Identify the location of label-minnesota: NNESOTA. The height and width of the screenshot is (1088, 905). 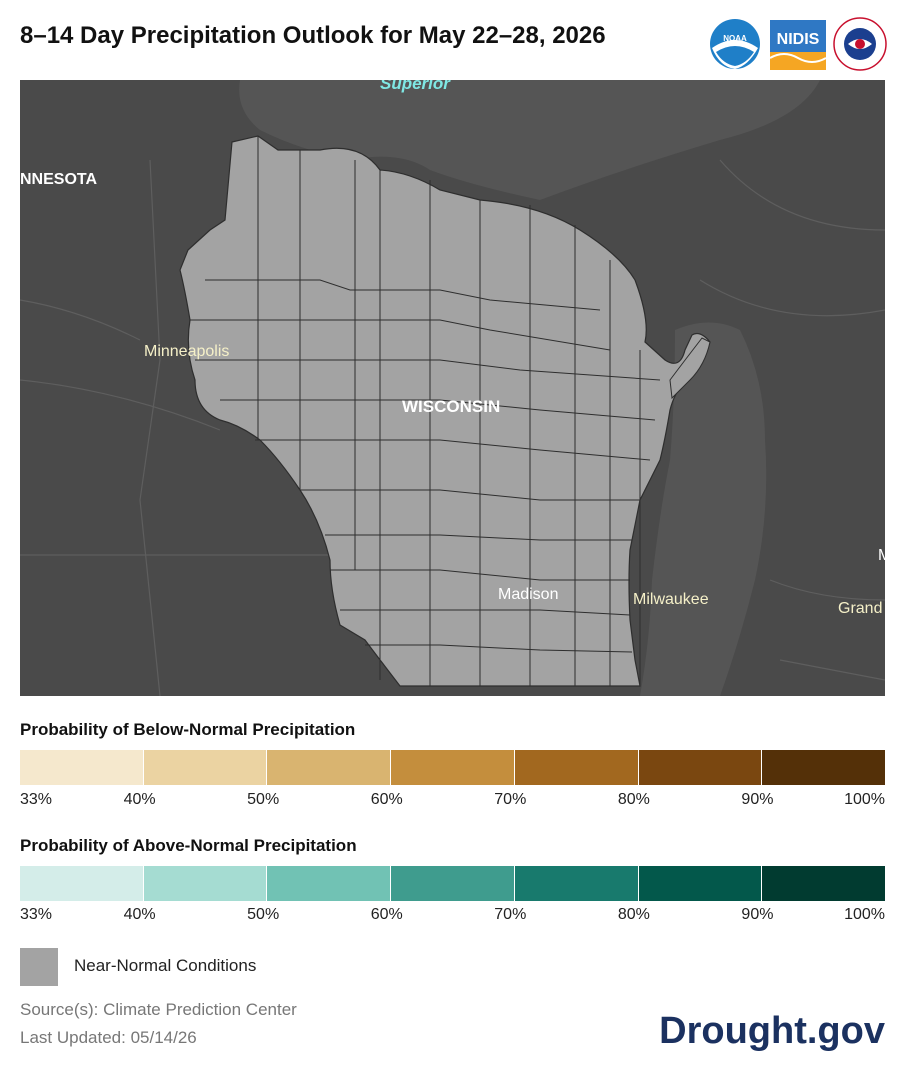
(58, 179).